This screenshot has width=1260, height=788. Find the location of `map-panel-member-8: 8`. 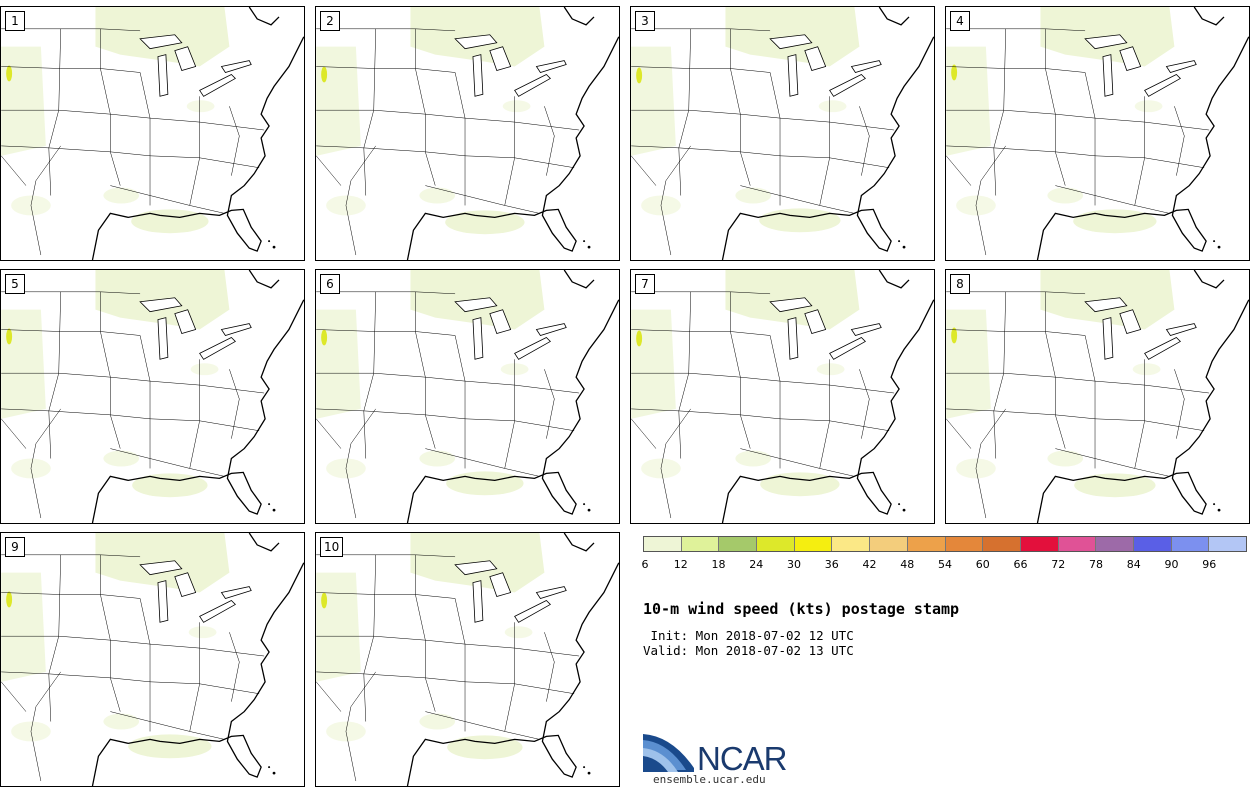

map-panel-member-8: 8 is located at coordinates (1097, 396).